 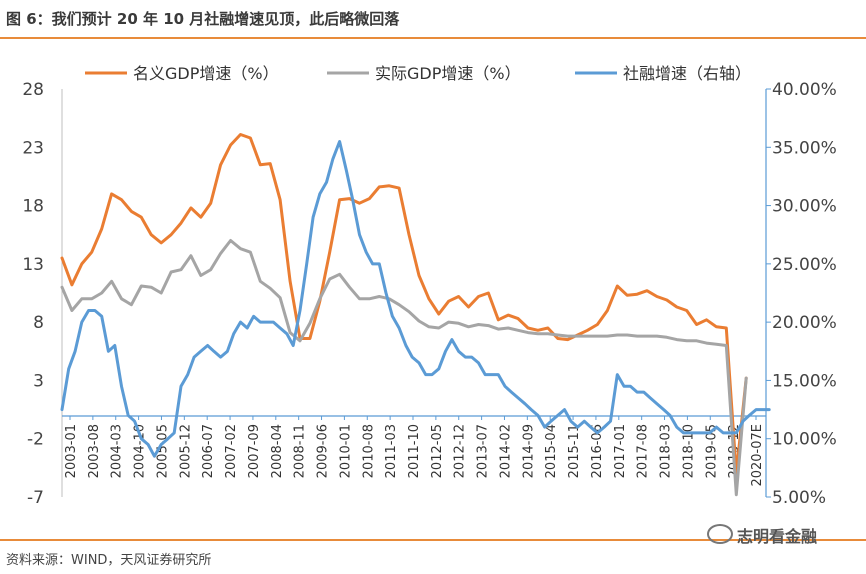 I want to click on y-right-tick-label: 15.00%, so click(x=804, y=381).